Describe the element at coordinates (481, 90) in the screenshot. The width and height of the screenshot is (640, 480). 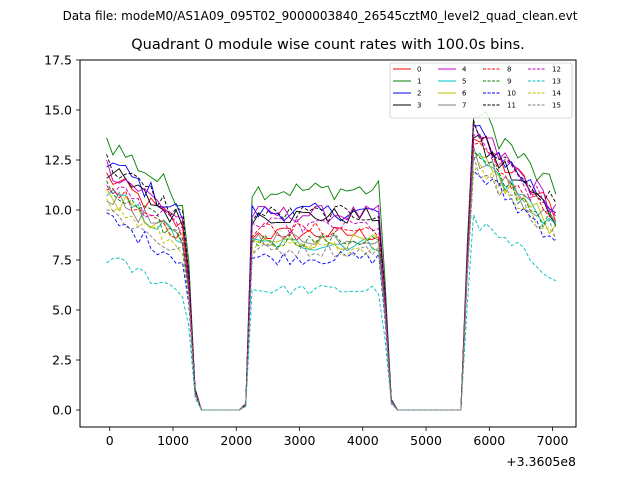
I see `legend-box` at that location.